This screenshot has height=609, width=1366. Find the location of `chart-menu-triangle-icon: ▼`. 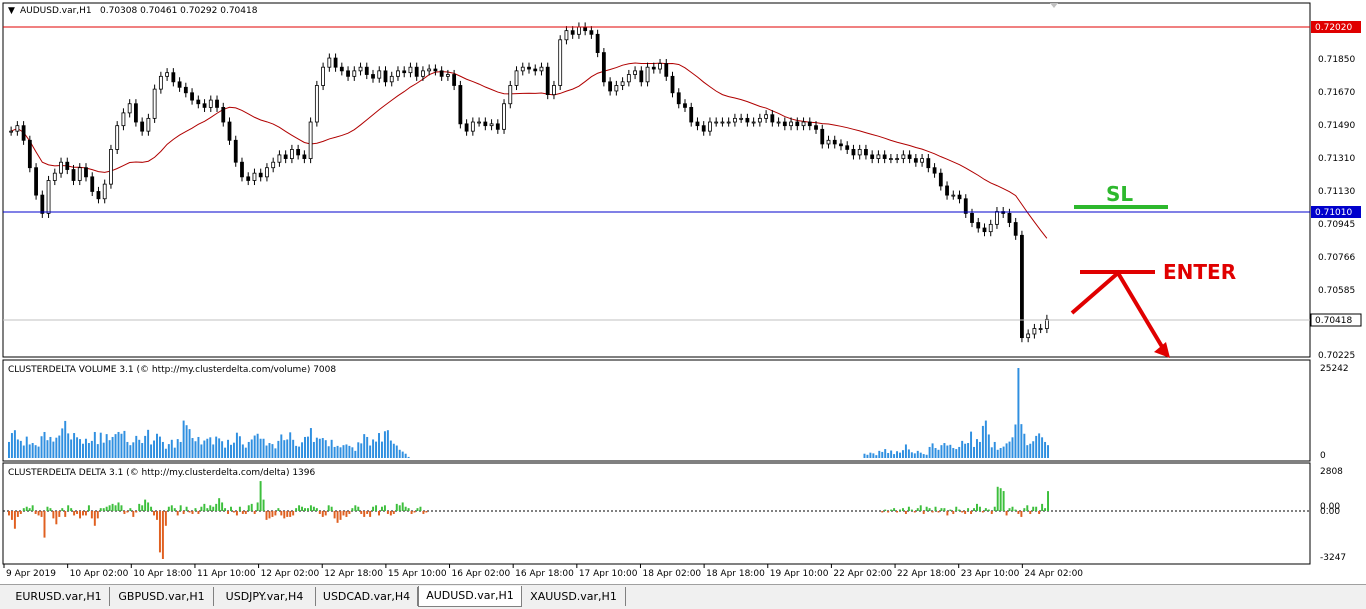

chart-menu-triangle-icon: ▼ is located at coordinates (11, 11).